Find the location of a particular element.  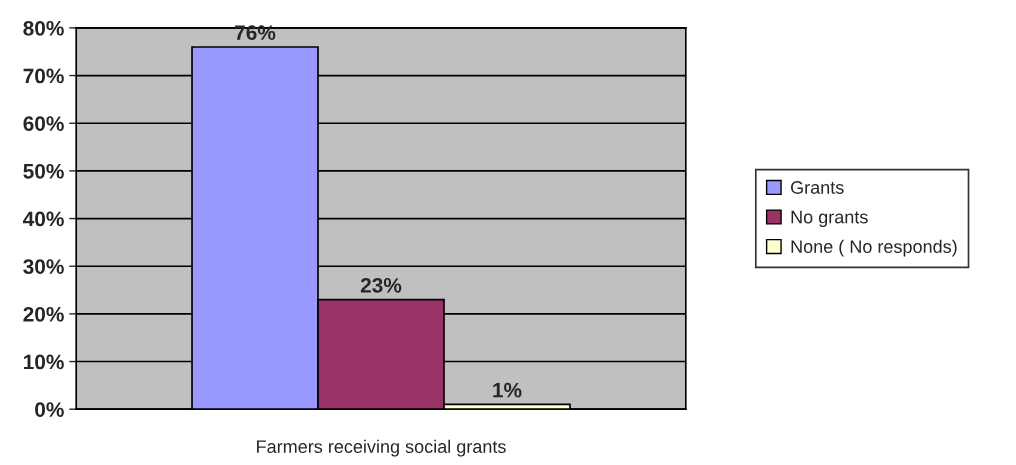

y-tick-label: 60% is located at coordinates (43, 123).